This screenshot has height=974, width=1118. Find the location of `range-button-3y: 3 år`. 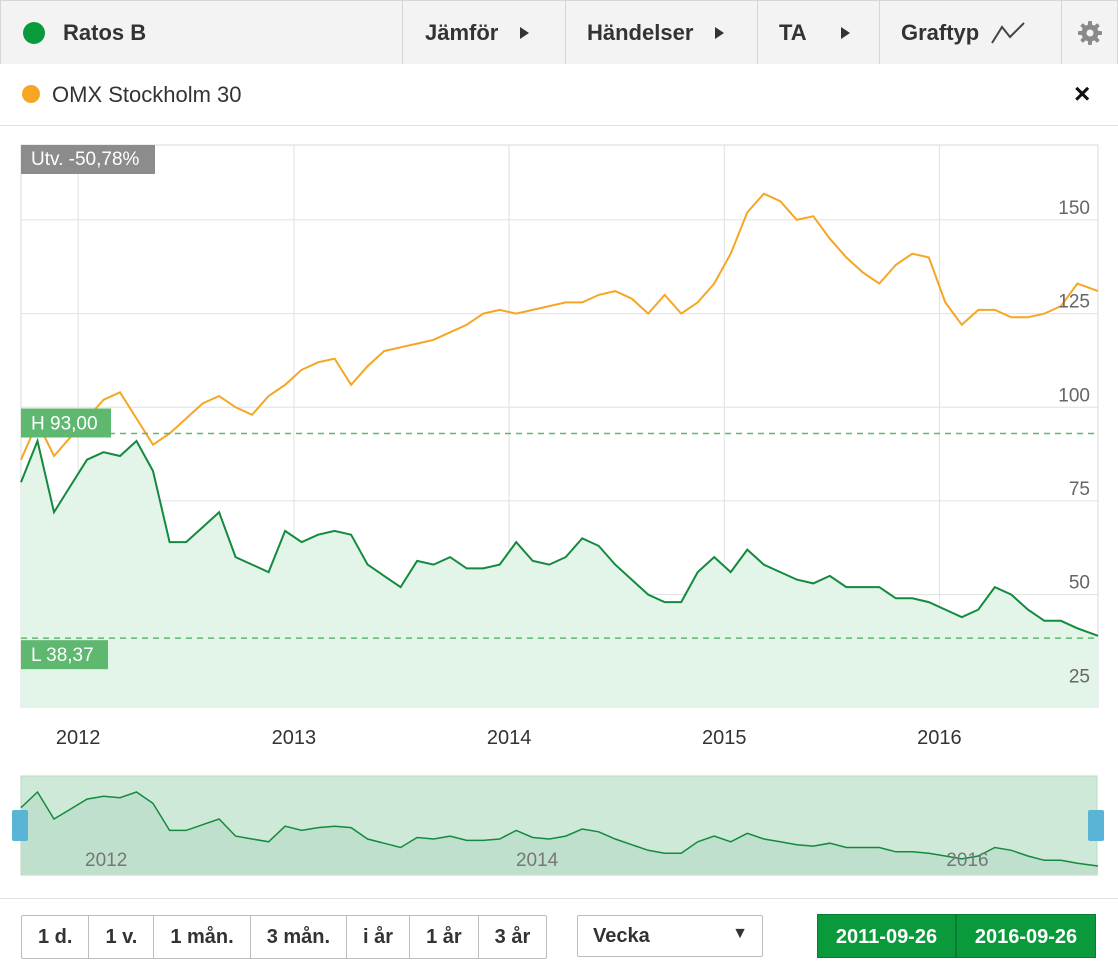

range-button-3y: 3 år is located at coordinates (512, 937).